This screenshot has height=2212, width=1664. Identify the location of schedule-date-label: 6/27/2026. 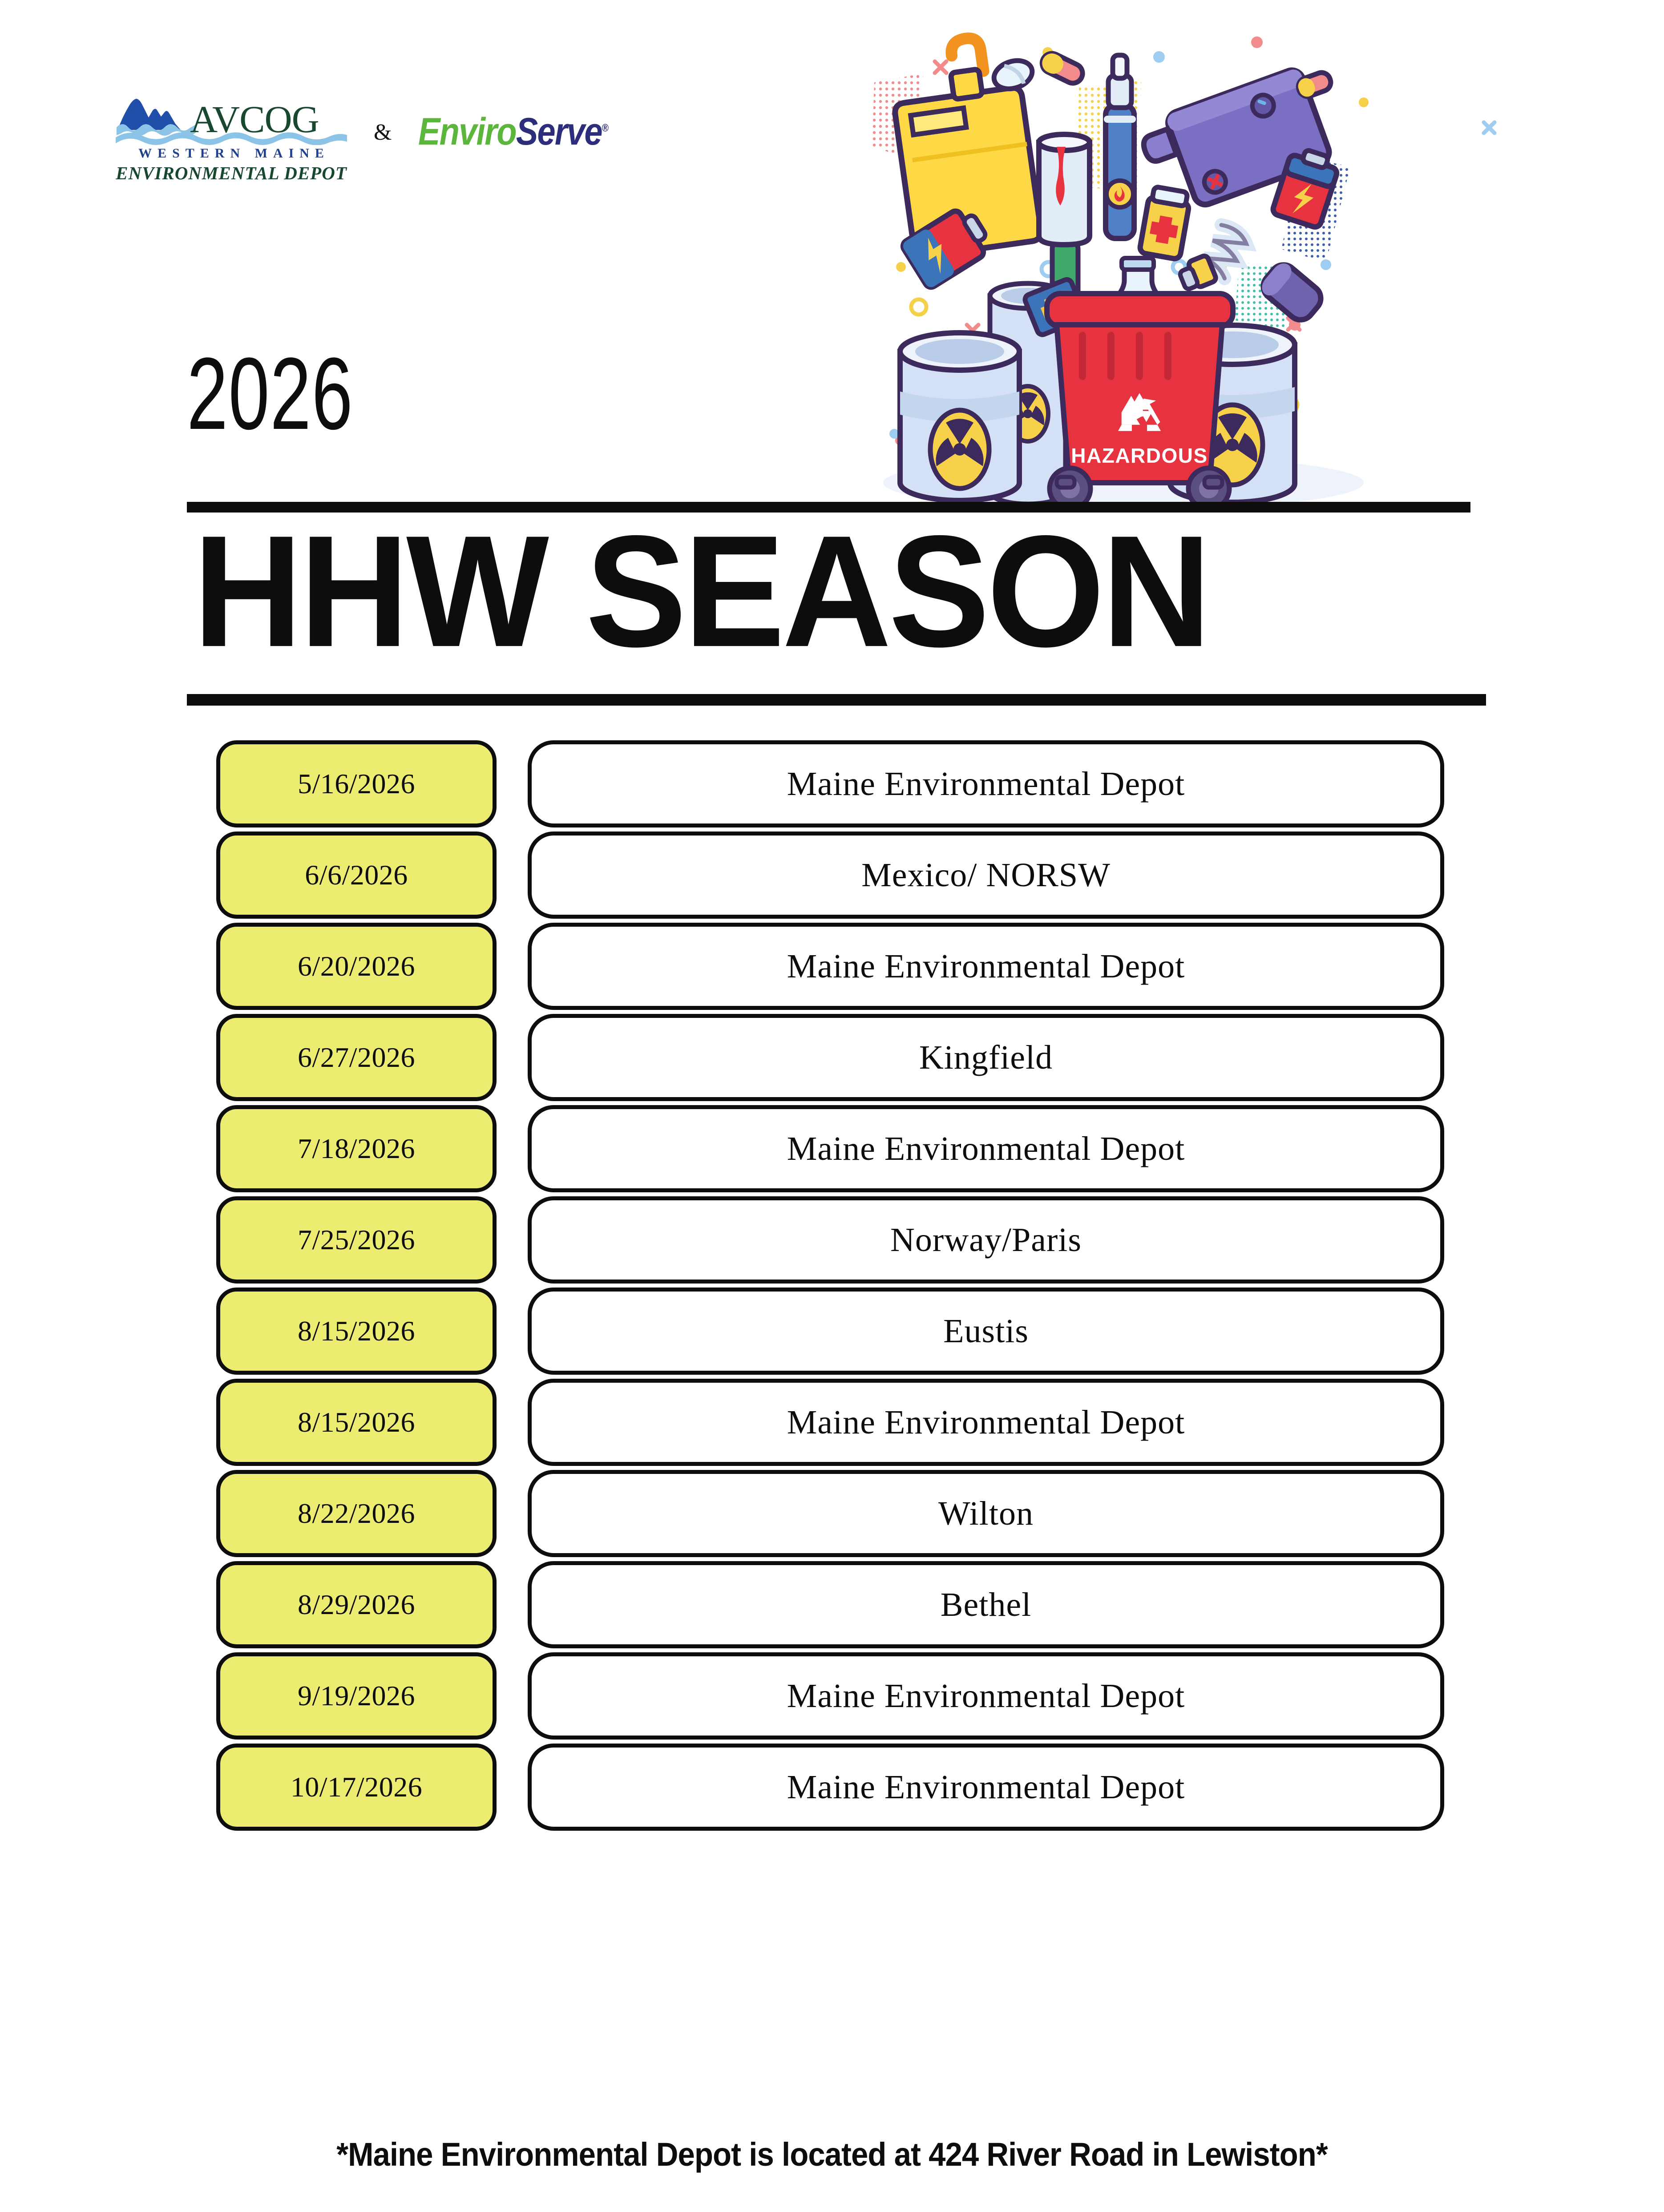
(356, 1057).